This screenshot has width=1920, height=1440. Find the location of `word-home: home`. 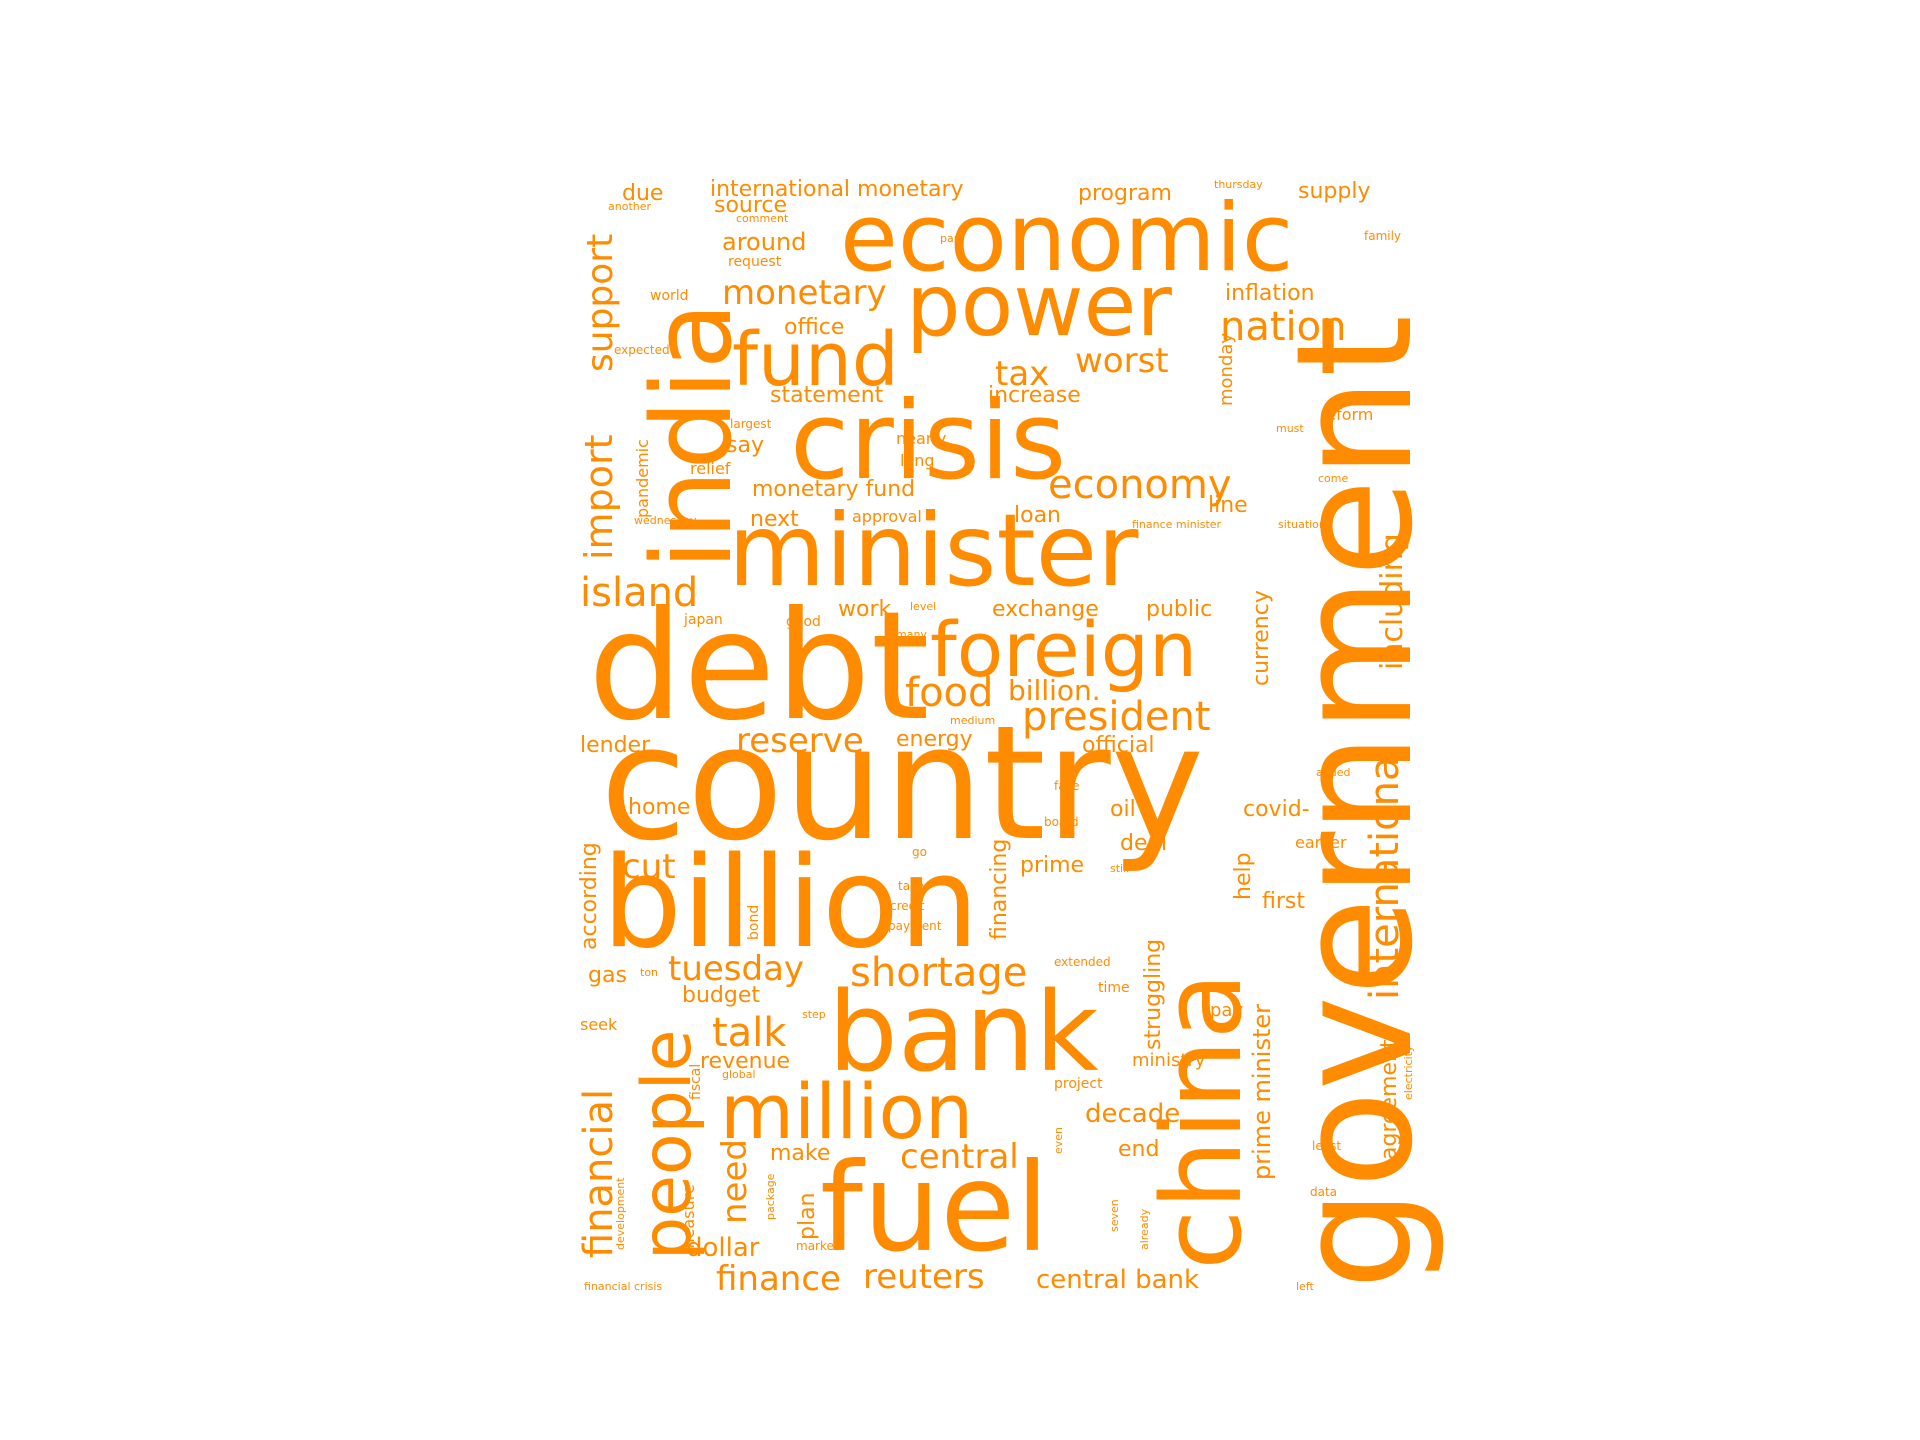

word-home: home is located at coordinates (659, 807).